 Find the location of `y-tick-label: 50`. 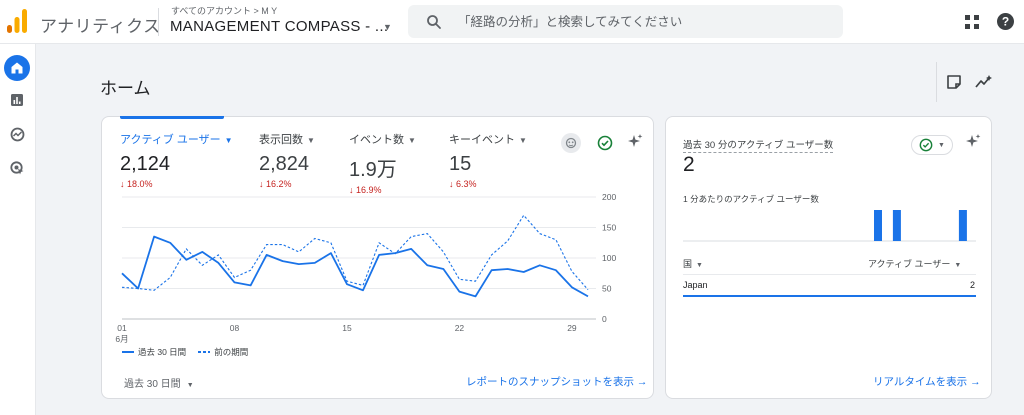

y-tick-label: 50 is located at coordinates (607, 289).